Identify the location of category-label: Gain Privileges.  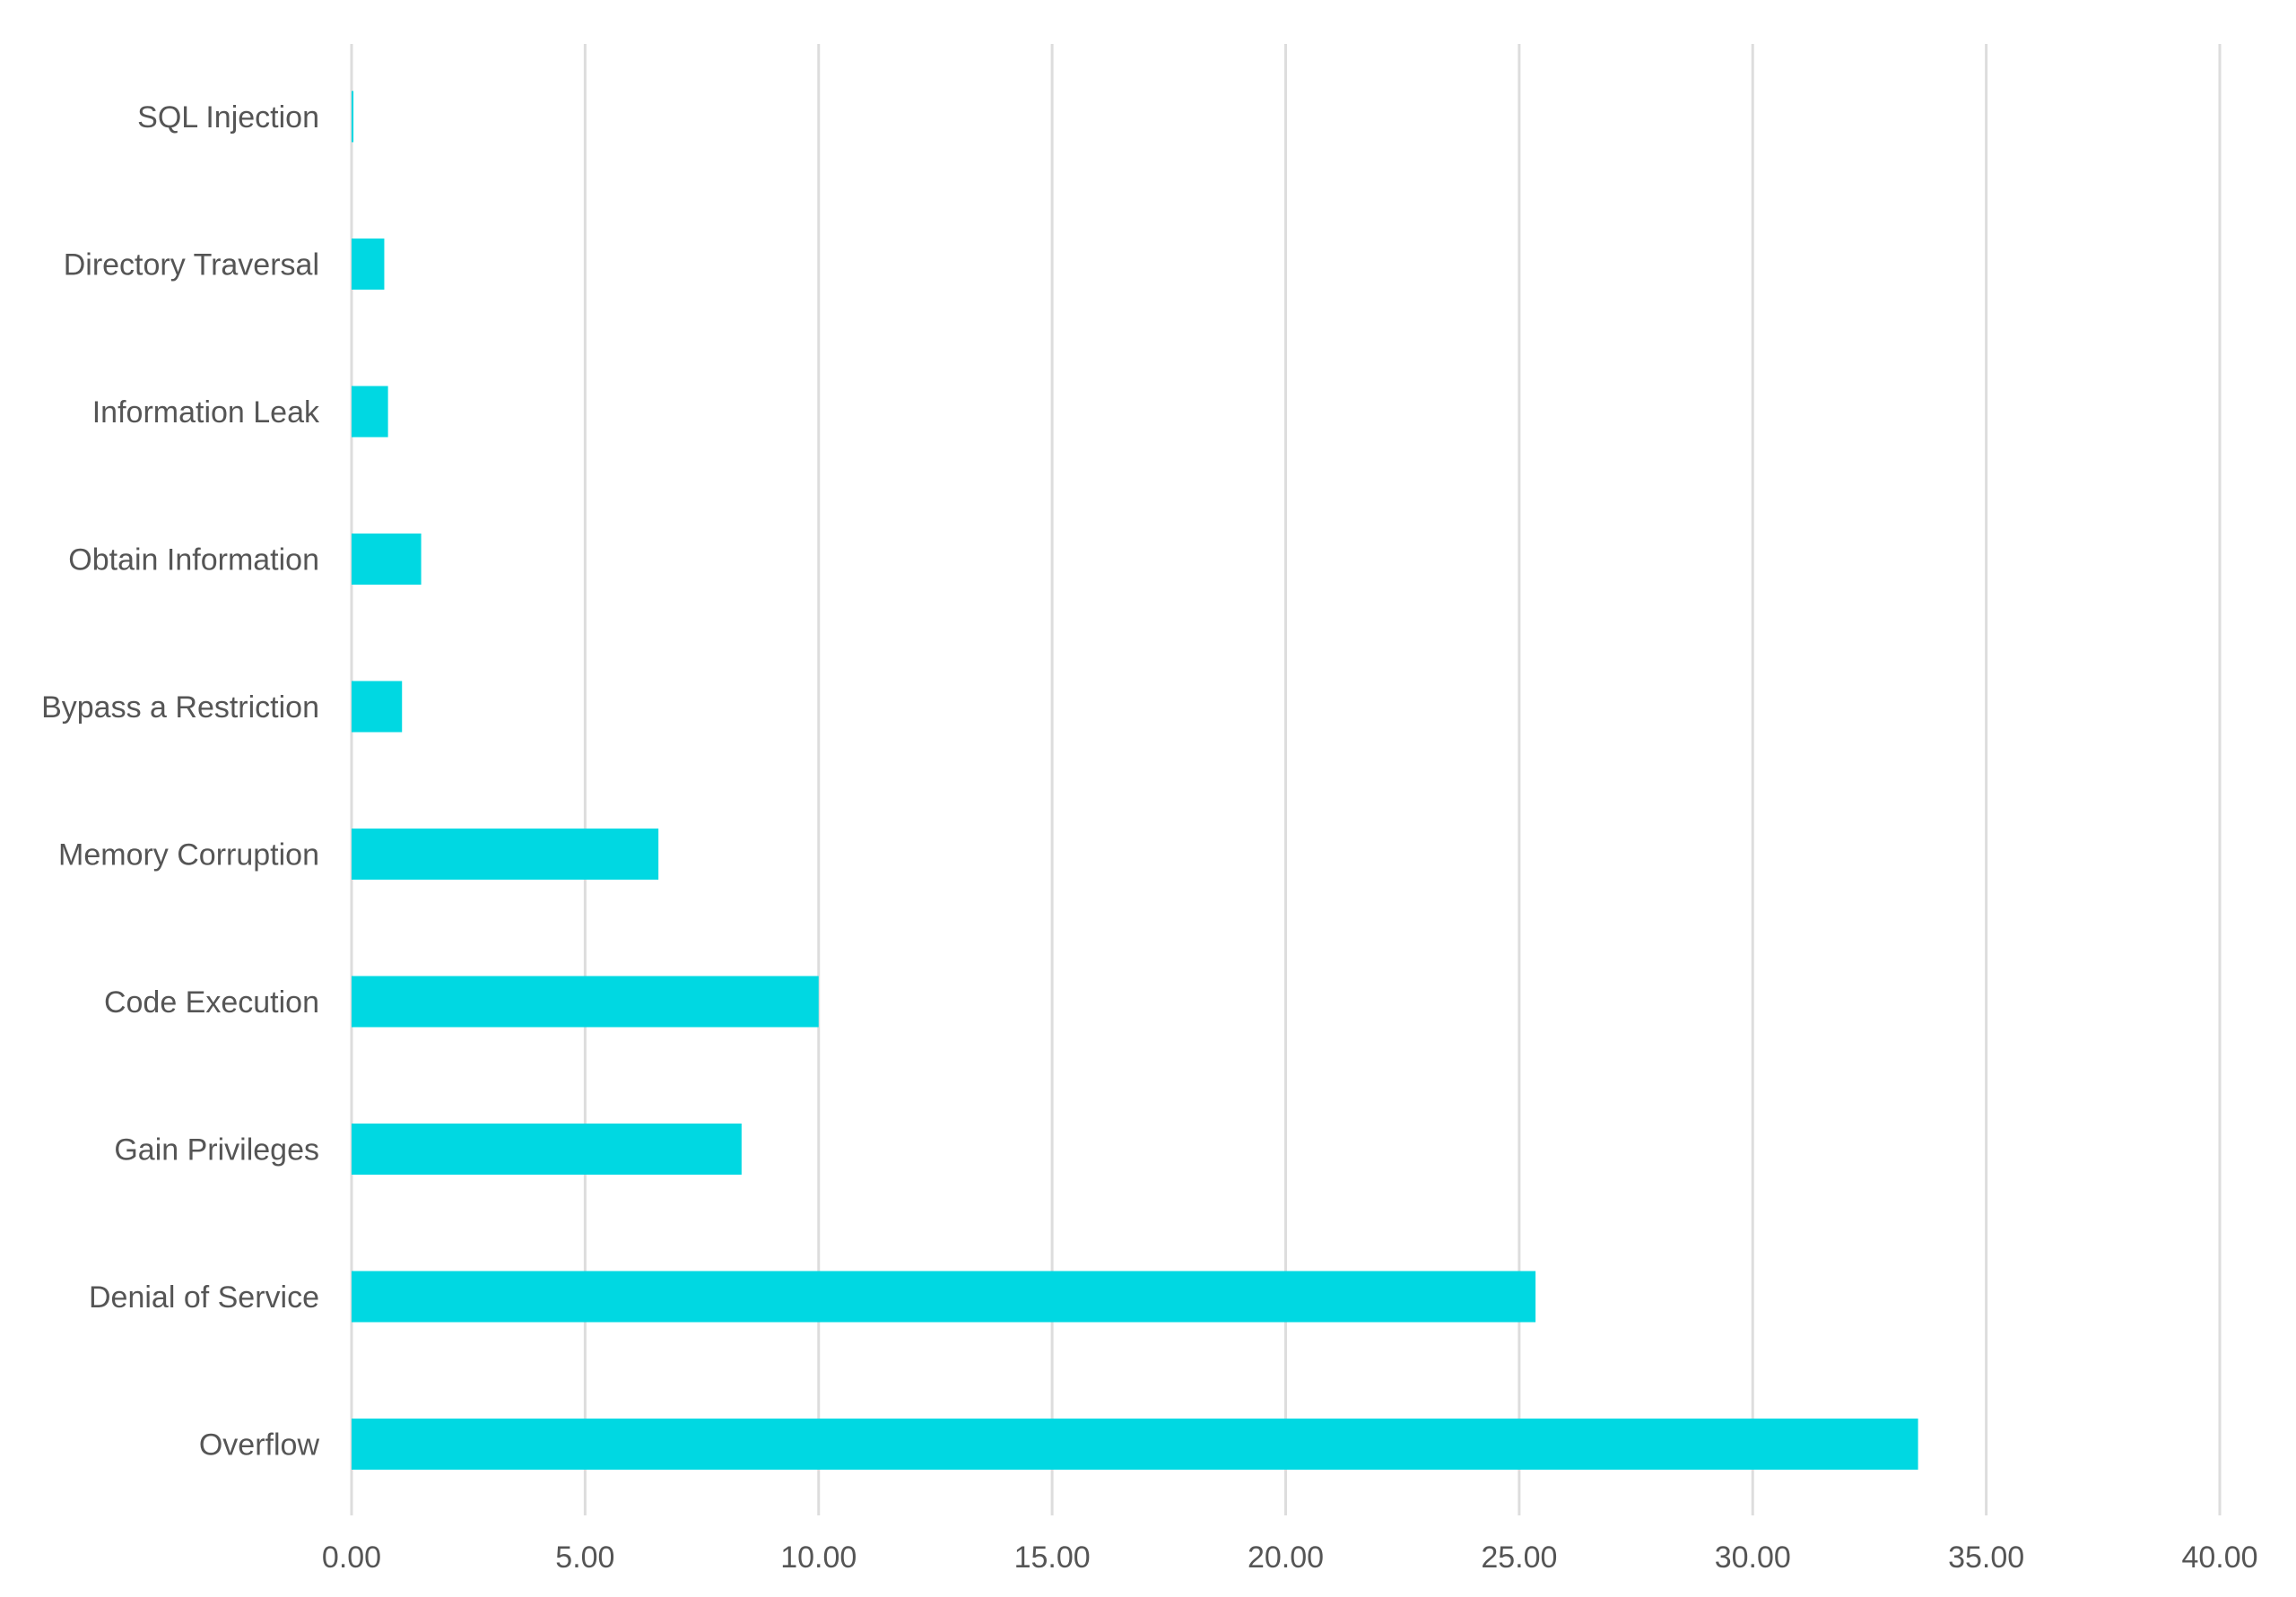
(216, 1150).